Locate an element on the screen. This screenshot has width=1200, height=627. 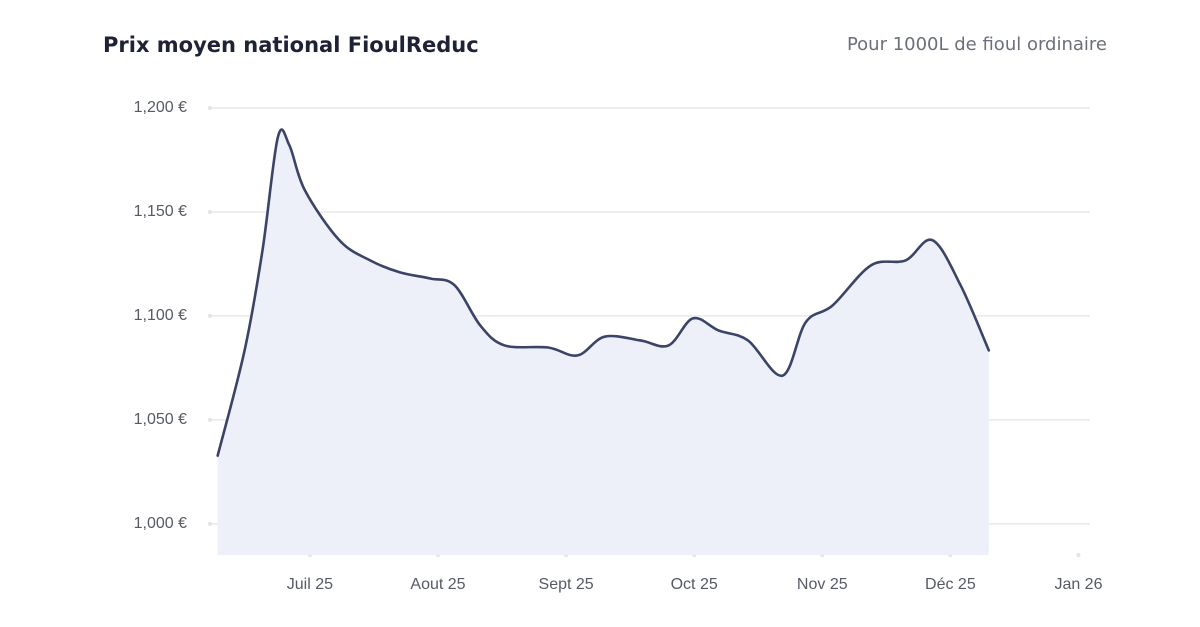
chart-title: Prix moyen national FioulReduc is located at coordinates (291, 45).